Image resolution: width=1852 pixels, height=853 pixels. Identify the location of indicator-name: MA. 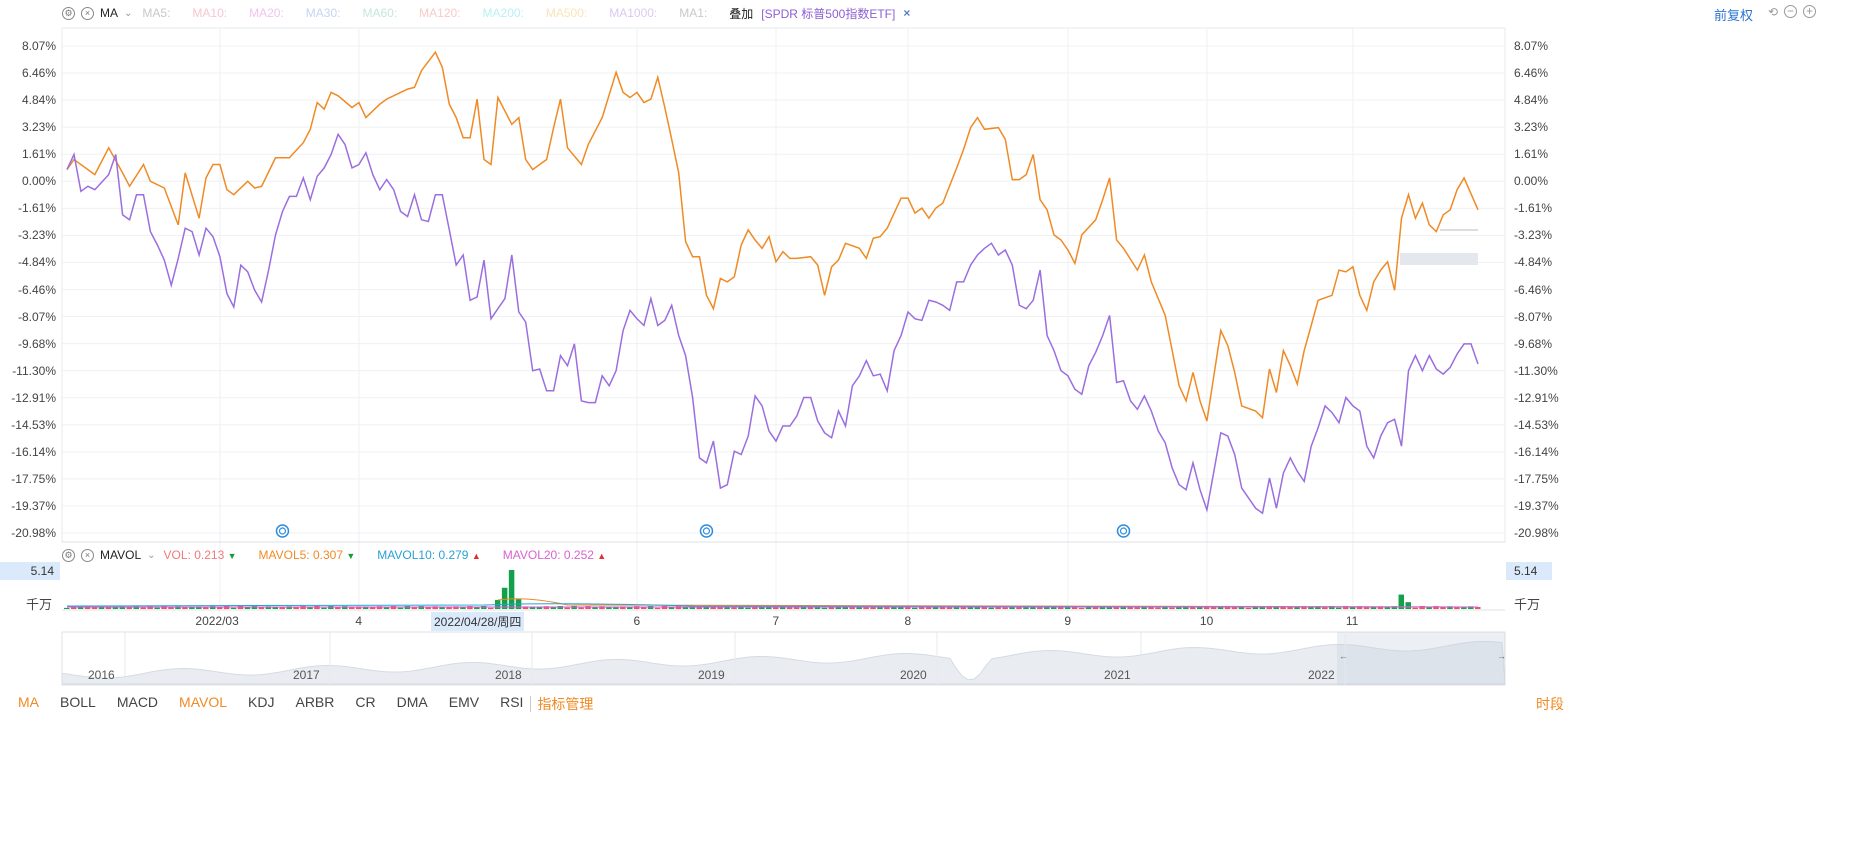
(109, 13).